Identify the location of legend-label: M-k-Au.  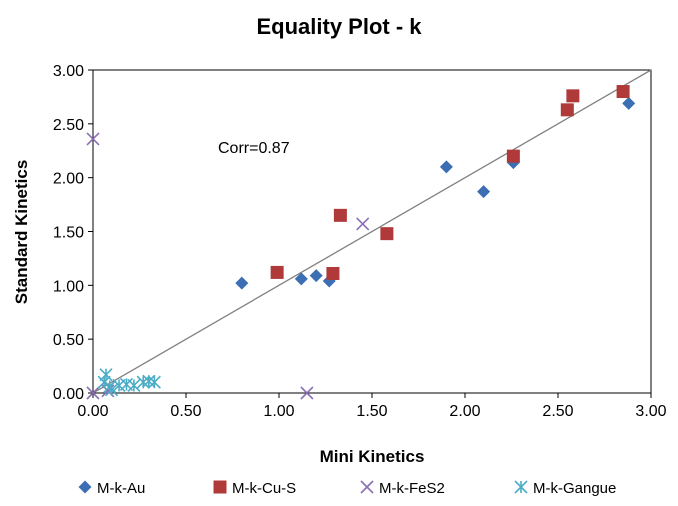
(121, 488).